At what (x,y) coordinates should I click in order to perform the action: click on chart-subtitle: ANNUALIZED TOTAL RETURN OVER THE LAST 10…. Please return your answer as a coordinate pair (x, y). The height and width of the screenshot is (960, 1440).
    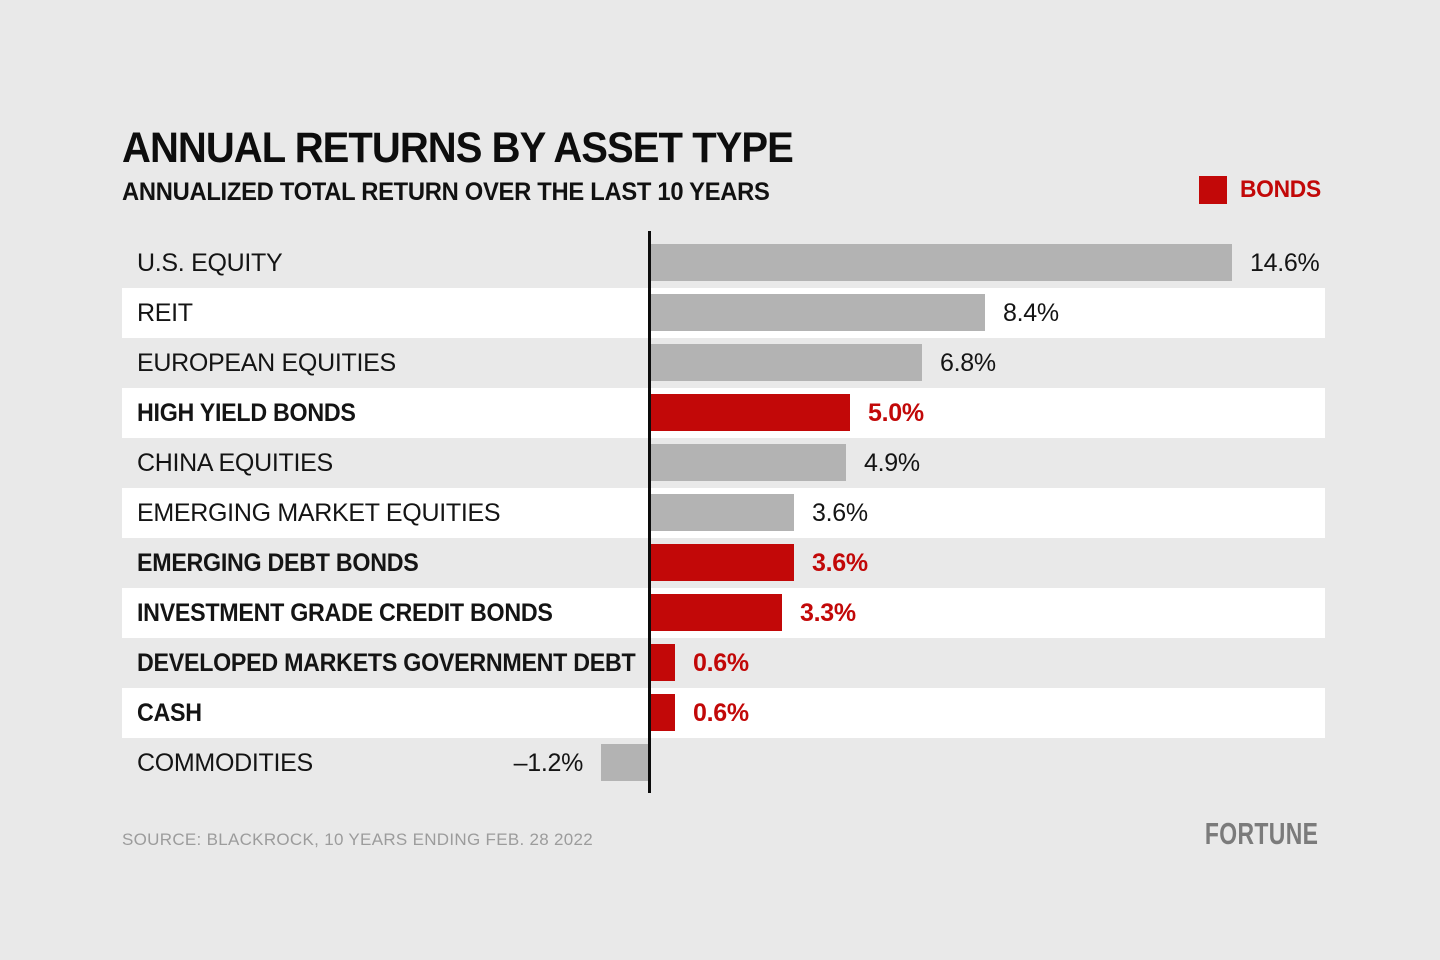
    Looking at the image, I should click on (446, 192).